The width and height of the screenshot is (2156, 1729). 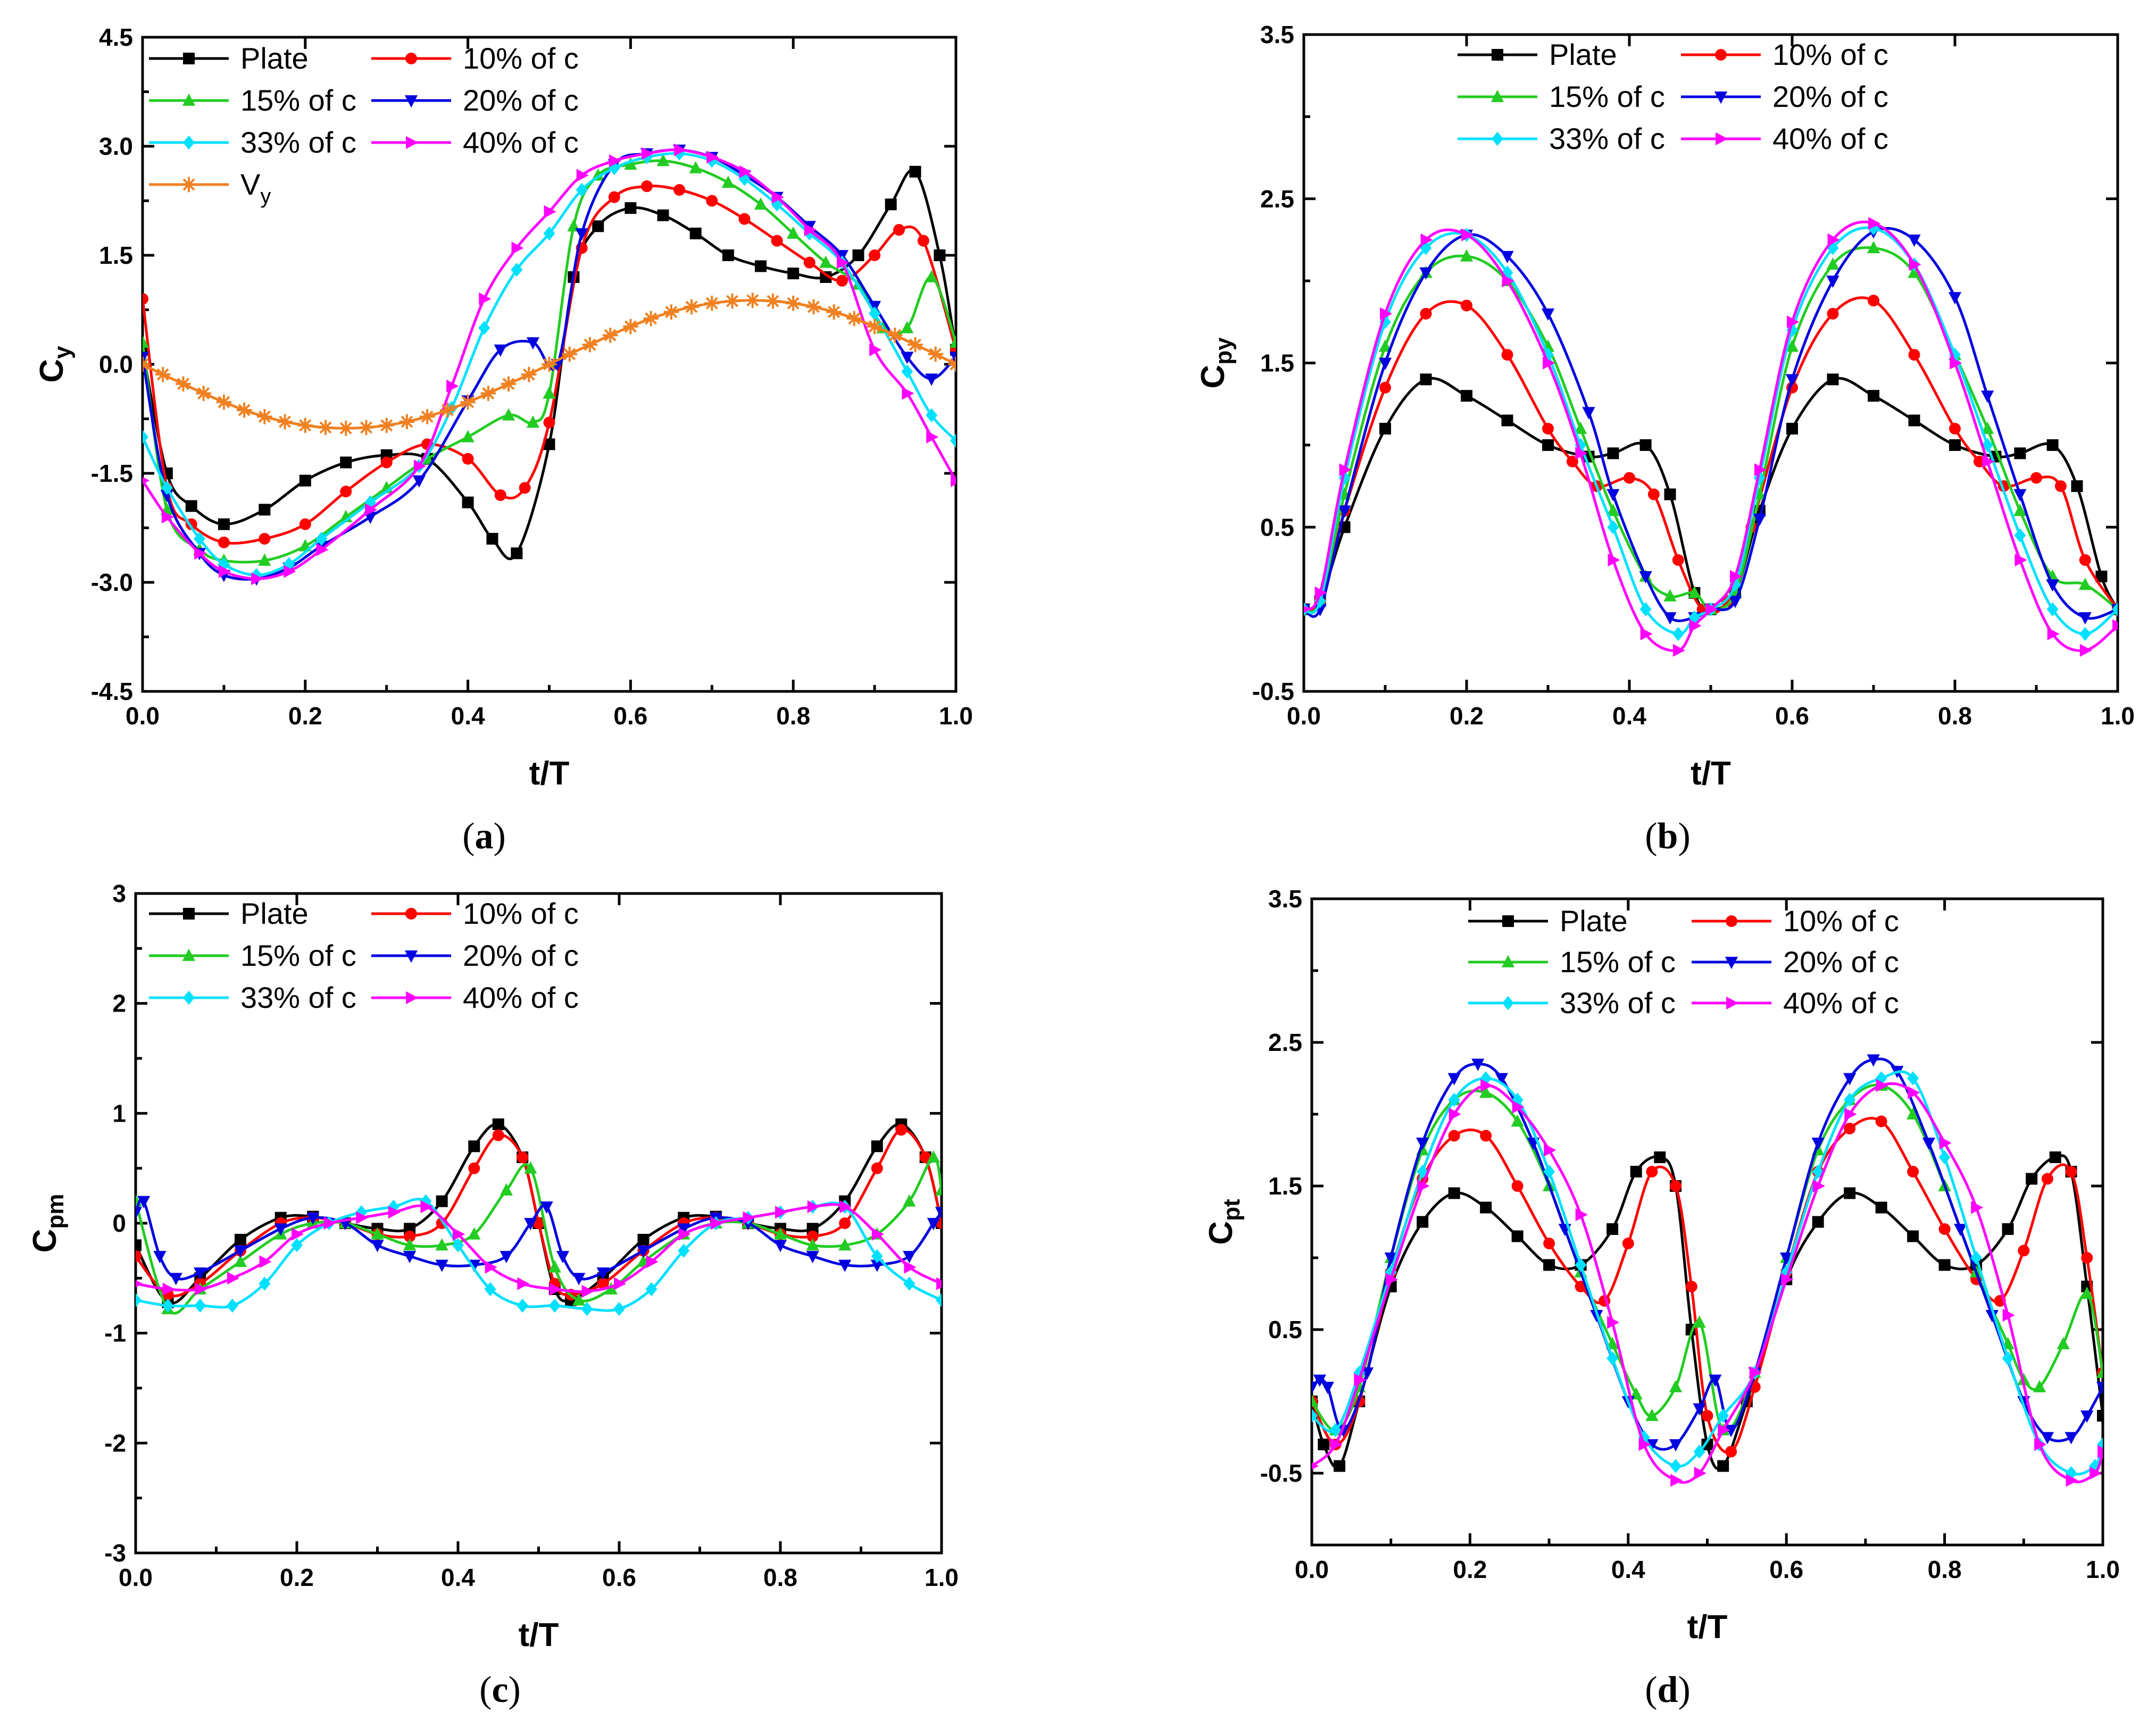 I want to click on y-axis-title: Cpm, so click(x=48, y=1224).